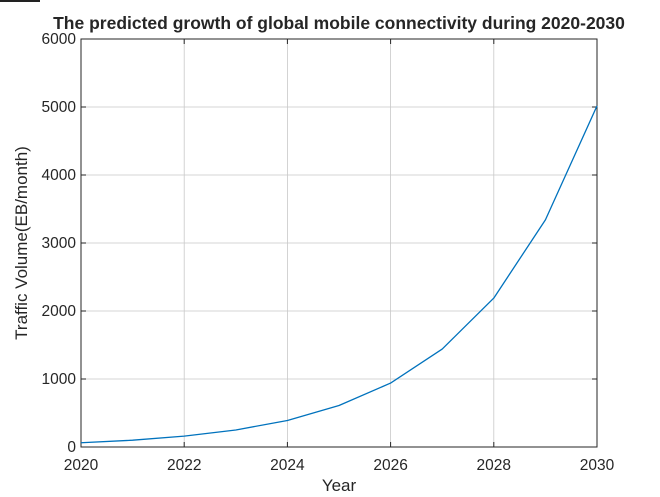  Describe the element at coordinates (71, 447) in the screenshot. I see `y-tick-label: 0` at that location.